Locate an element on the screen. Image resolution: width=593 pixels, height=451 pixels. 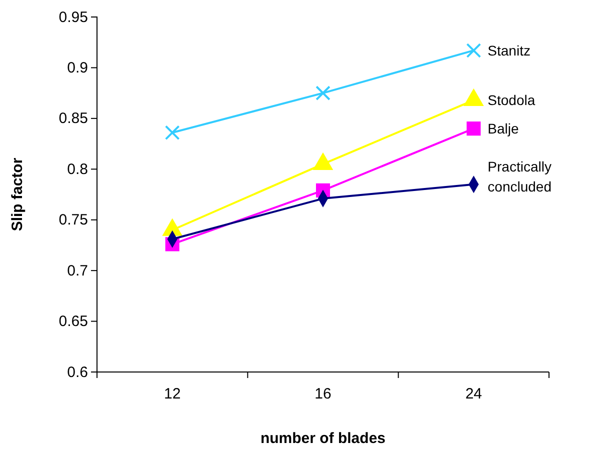
series-label: Stanitz is located at coordinates (509, 50).